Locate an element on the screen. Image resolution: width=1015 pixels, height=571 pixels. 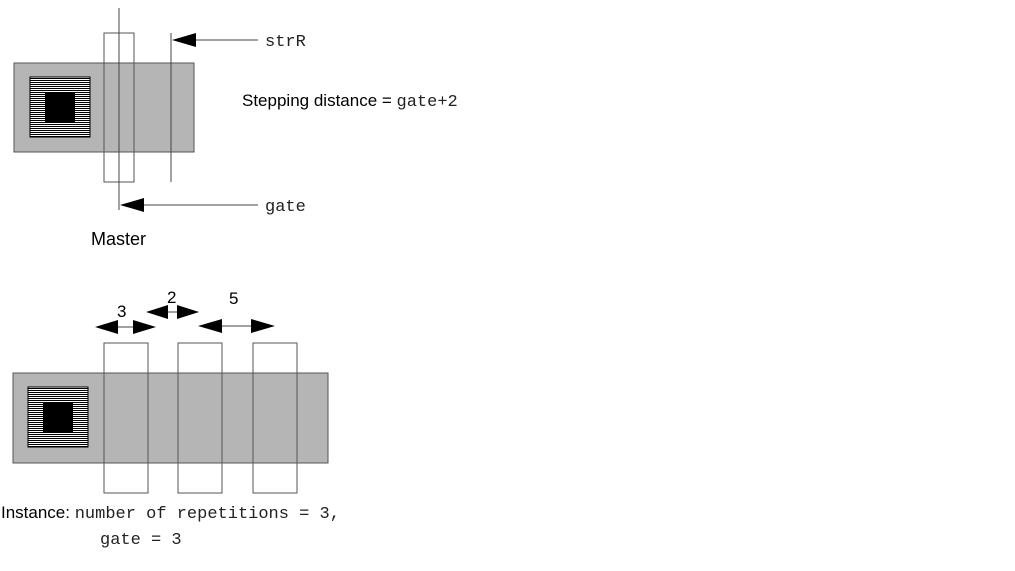
strR-arrow-icon is located at coordinates (215, 40).